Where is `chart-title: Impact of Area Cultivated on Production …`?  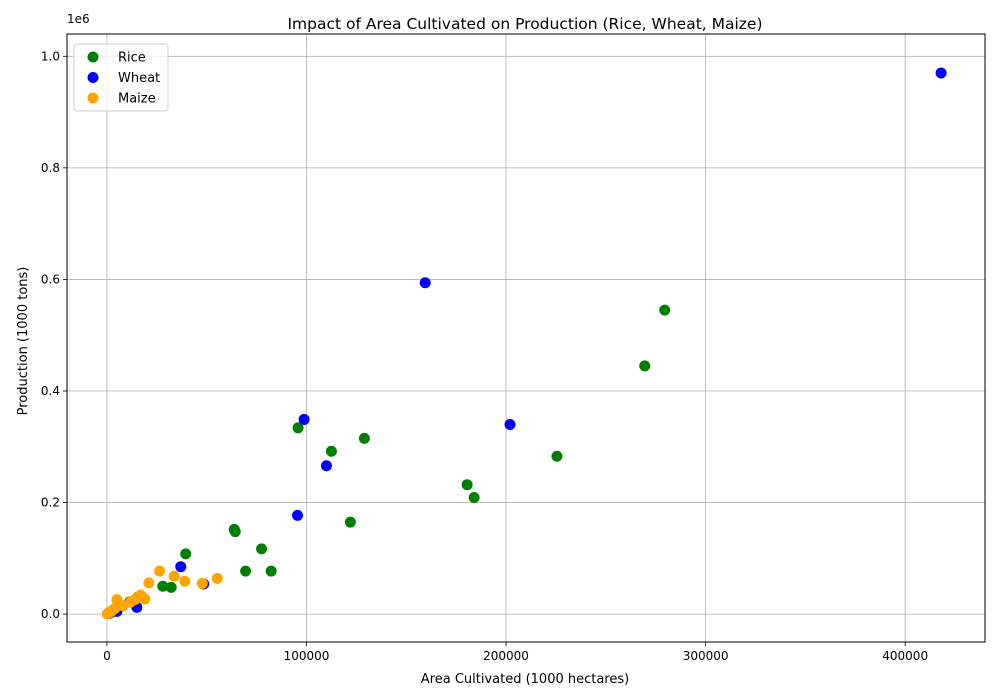
chart-title: Impact of Area Cultivated on Production … is located at coordinates (524, 24).